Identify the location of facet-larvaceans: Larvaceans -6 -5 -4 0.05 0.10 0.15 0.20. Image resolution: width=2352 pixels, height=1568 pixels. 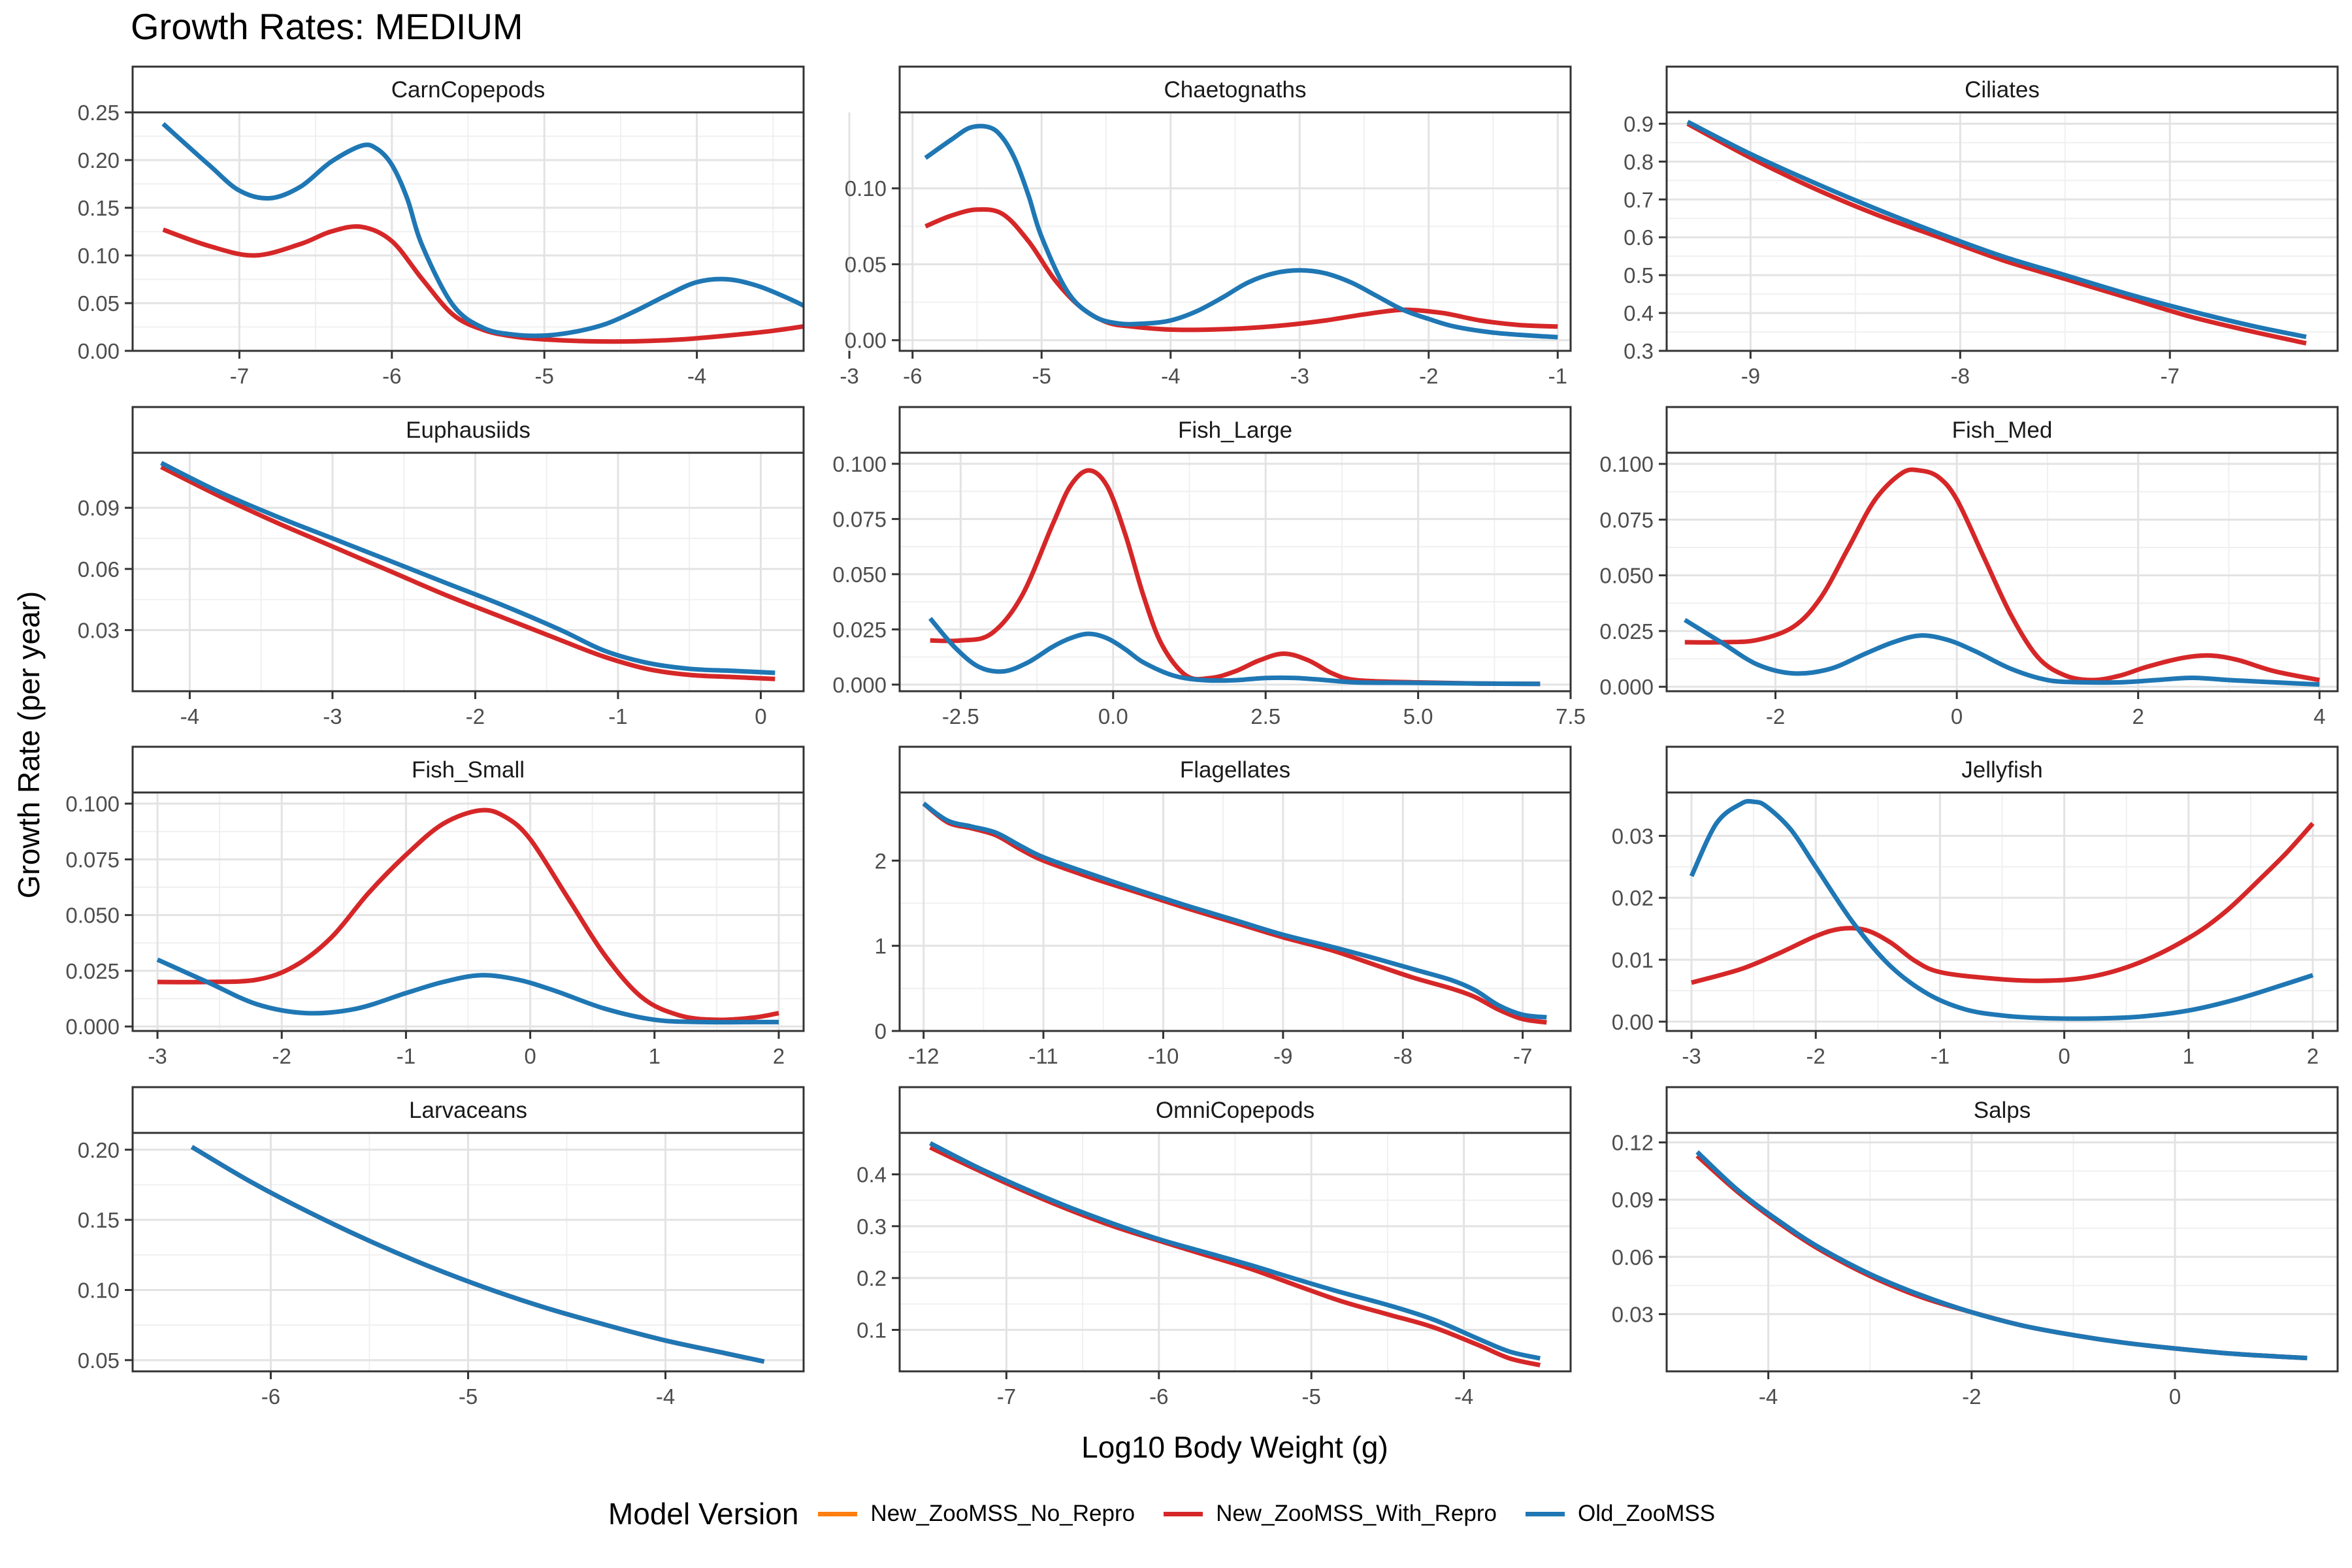
(441, 1247).